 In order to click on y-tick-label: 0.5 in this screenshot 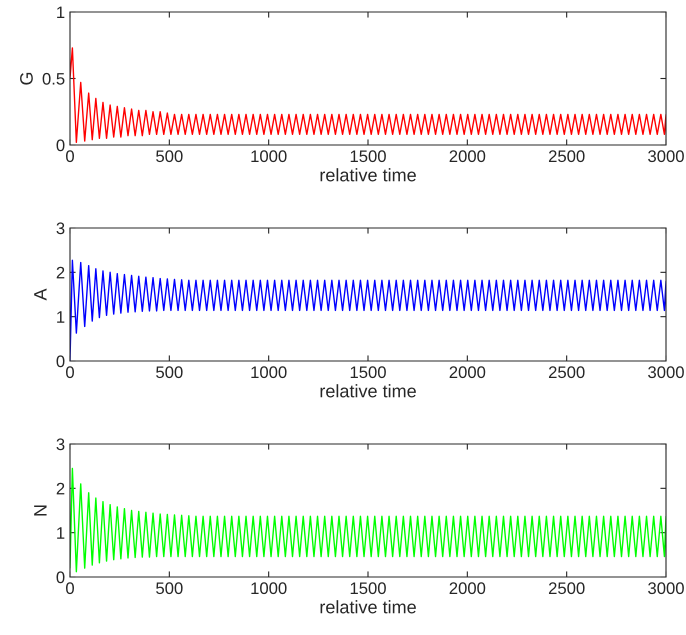, I will do `click(53, 78)`.